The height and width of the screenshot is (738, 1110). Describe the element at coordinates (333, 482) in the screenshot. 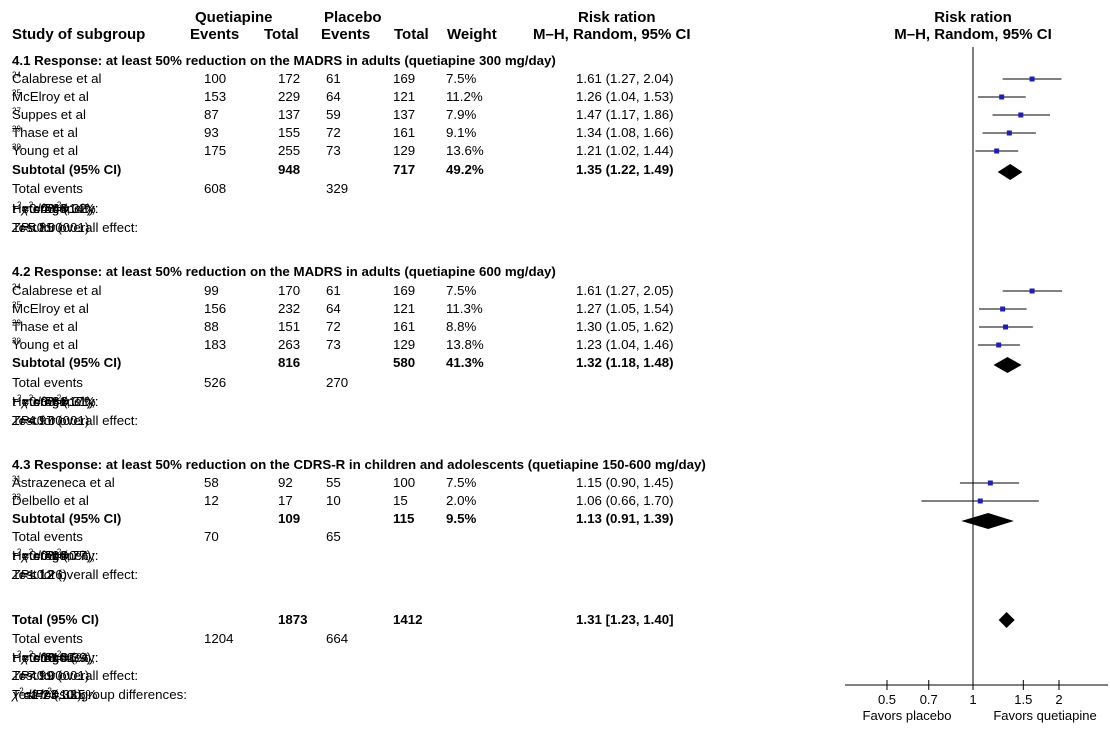

I see `placebo-events: 55` at that location.